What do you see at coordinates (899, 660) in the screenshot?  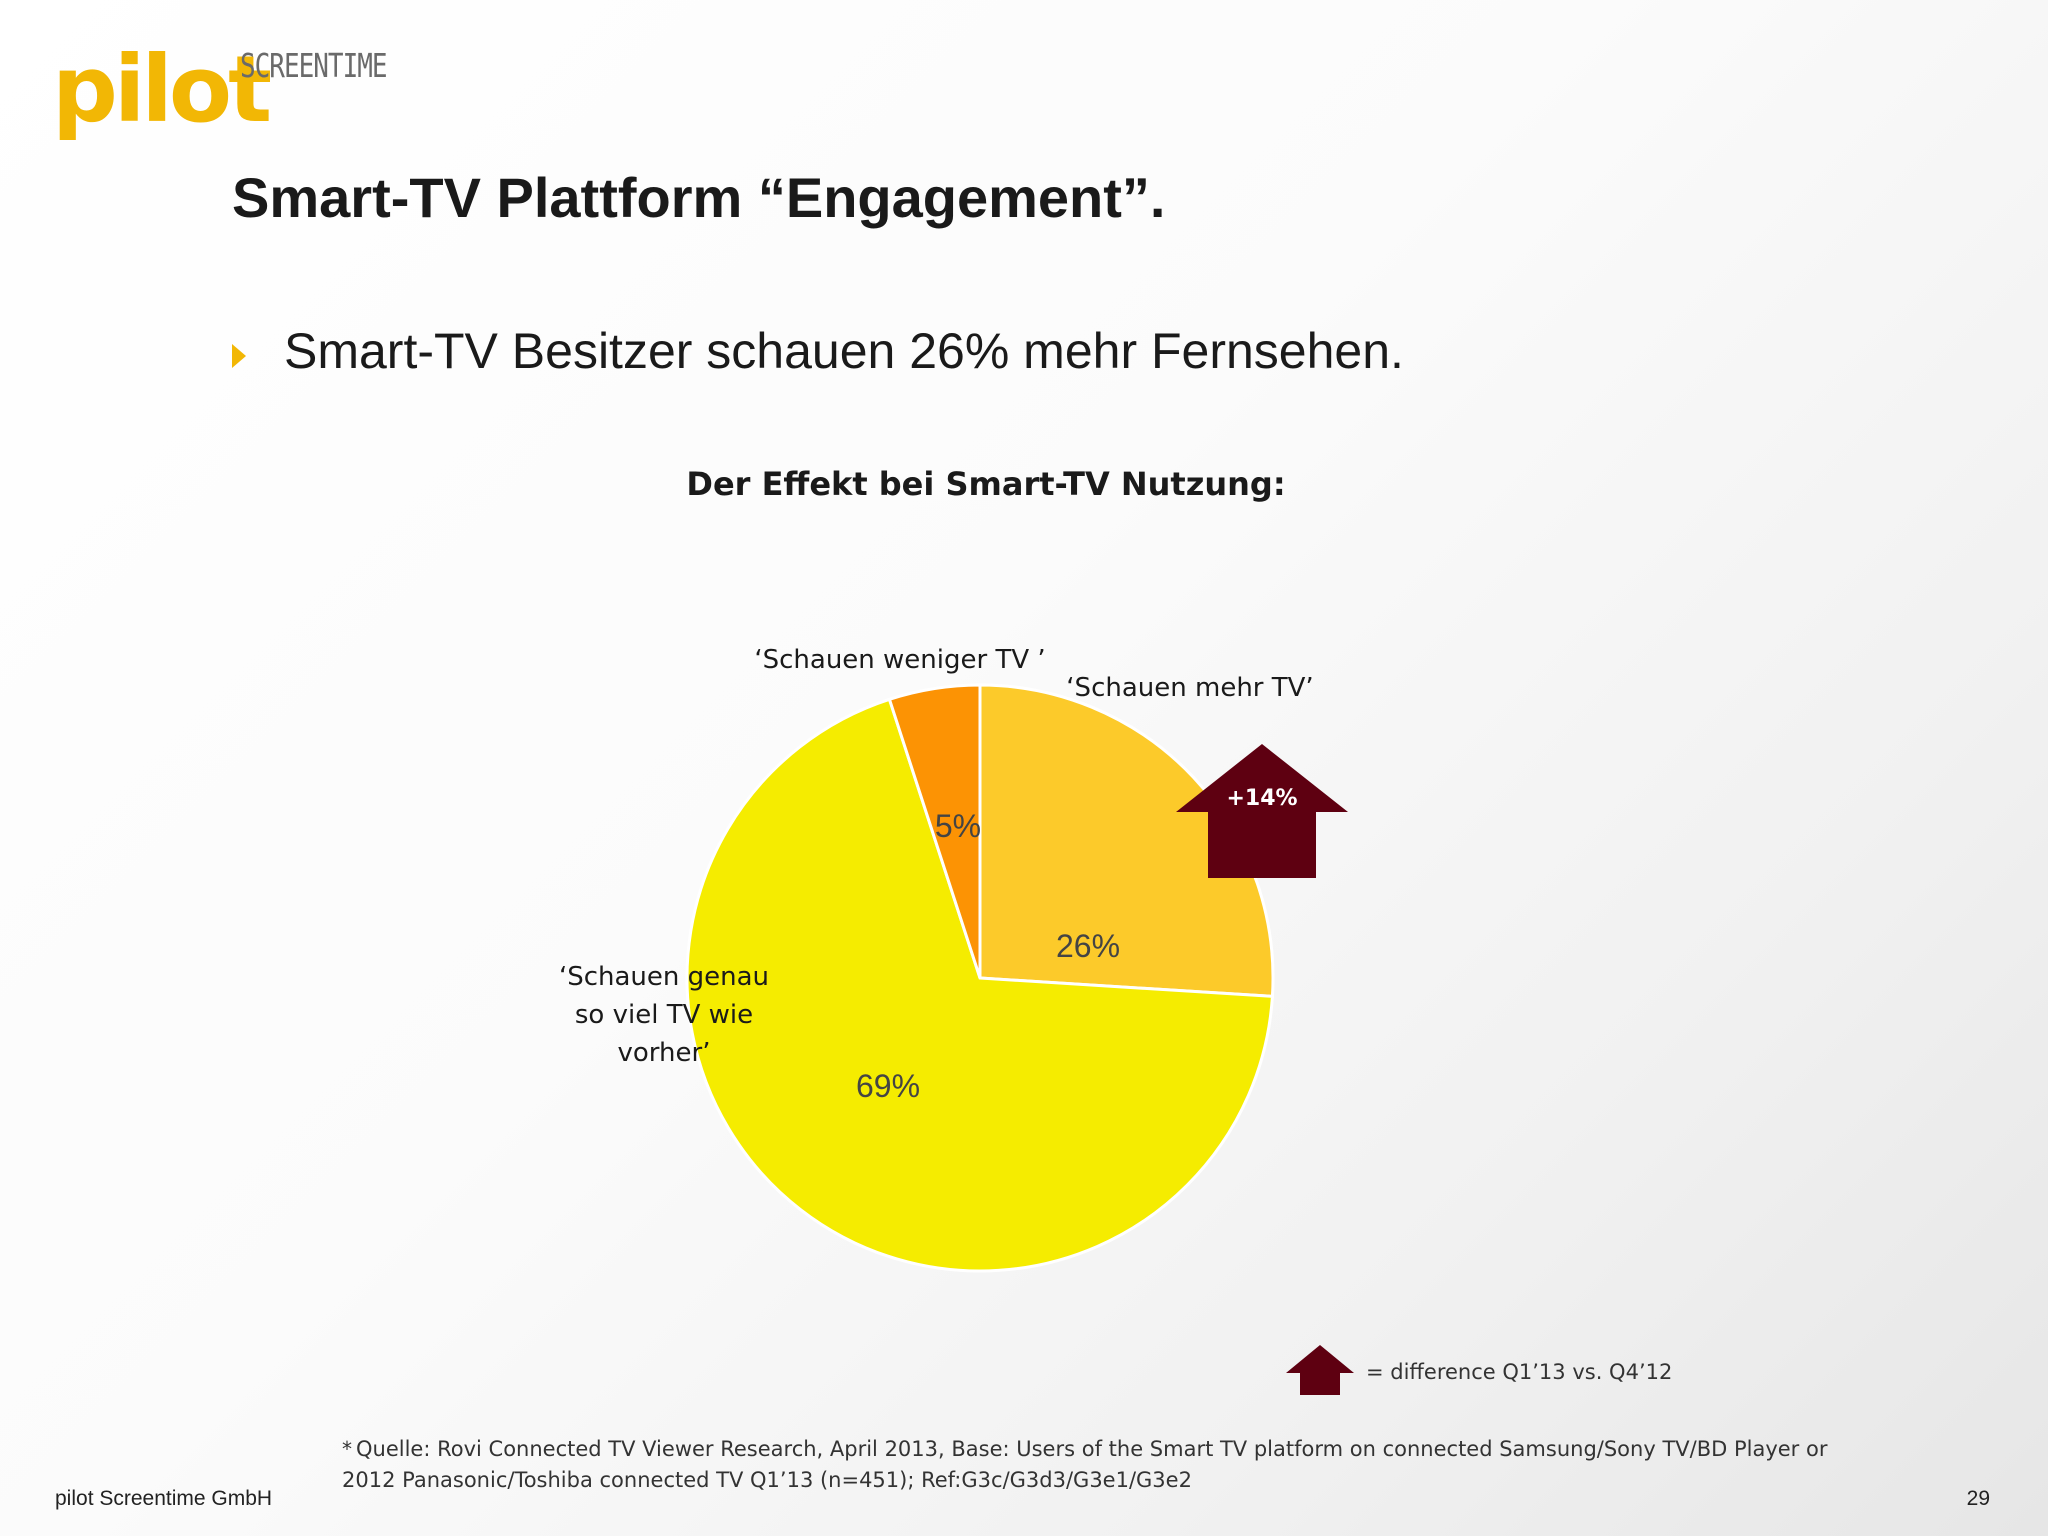 I see `slice-category-label-3: ‘Schauen weniger TV ’` at bounding box center [899, 660].